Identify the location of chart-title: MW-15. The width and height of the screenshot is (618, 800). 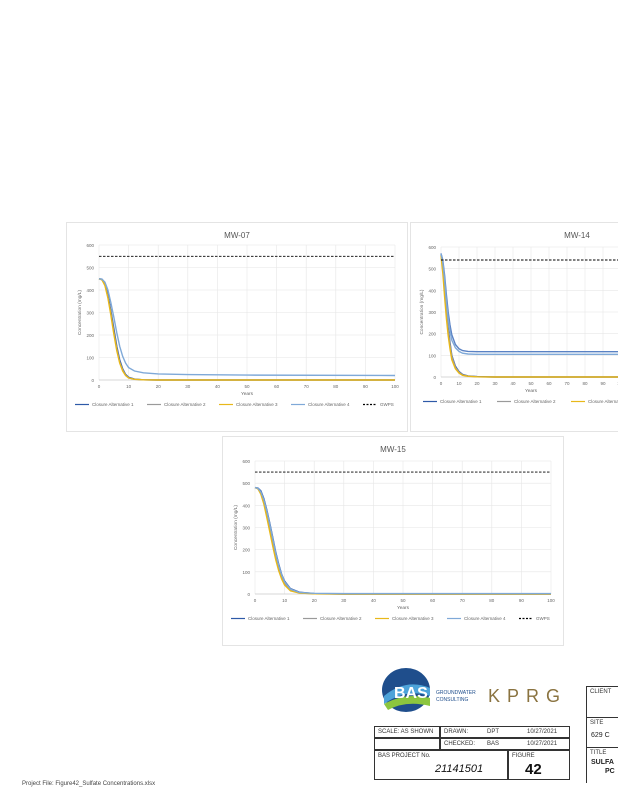
(393, 449).